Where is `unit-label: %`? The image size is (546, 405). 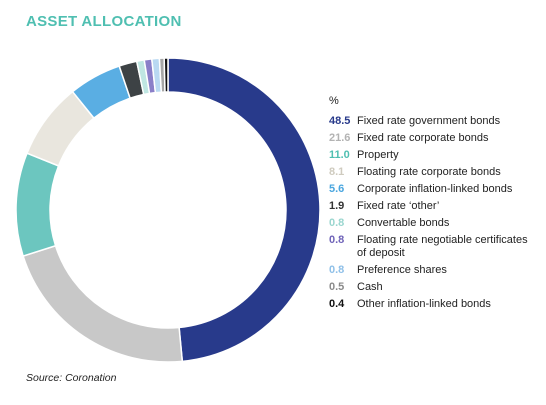
unit-label: % is located at coordinates (334, 101).